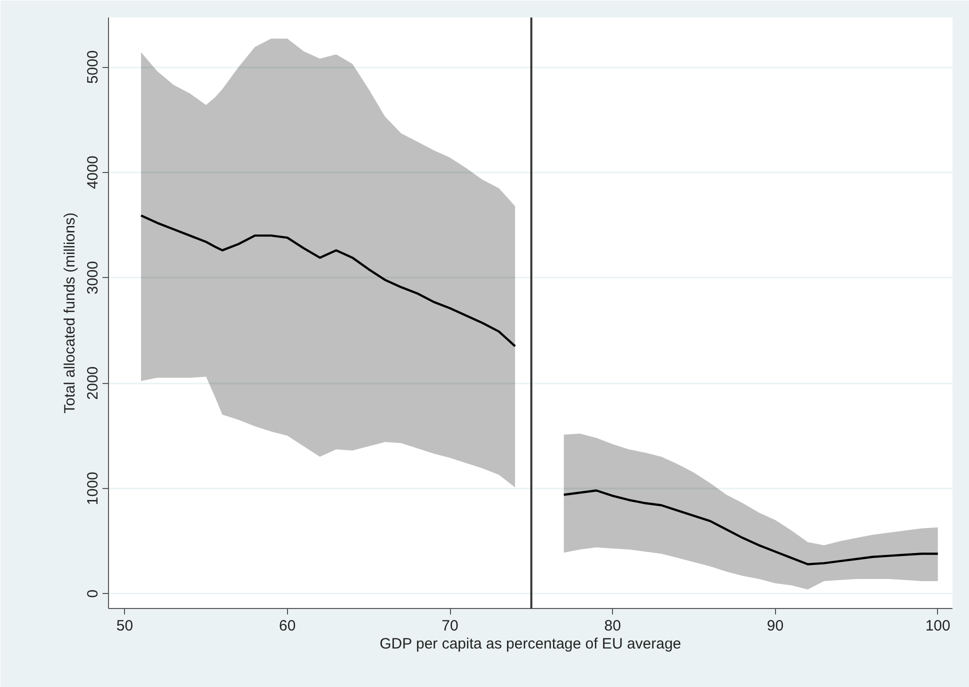  I want to click on x-tick-label: 50, so click(125, 626).